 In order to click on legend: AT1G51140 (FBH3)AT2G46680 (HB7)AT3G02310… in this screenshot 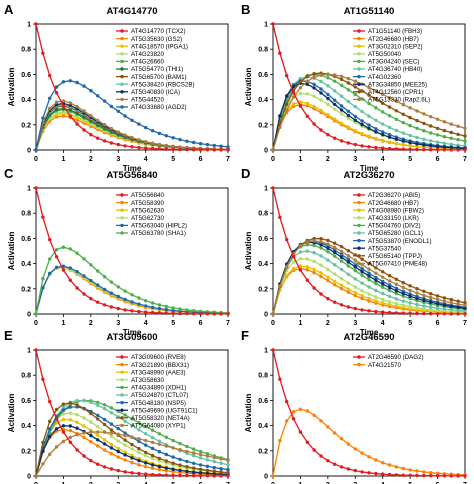, I will do `click(391, 66)`.